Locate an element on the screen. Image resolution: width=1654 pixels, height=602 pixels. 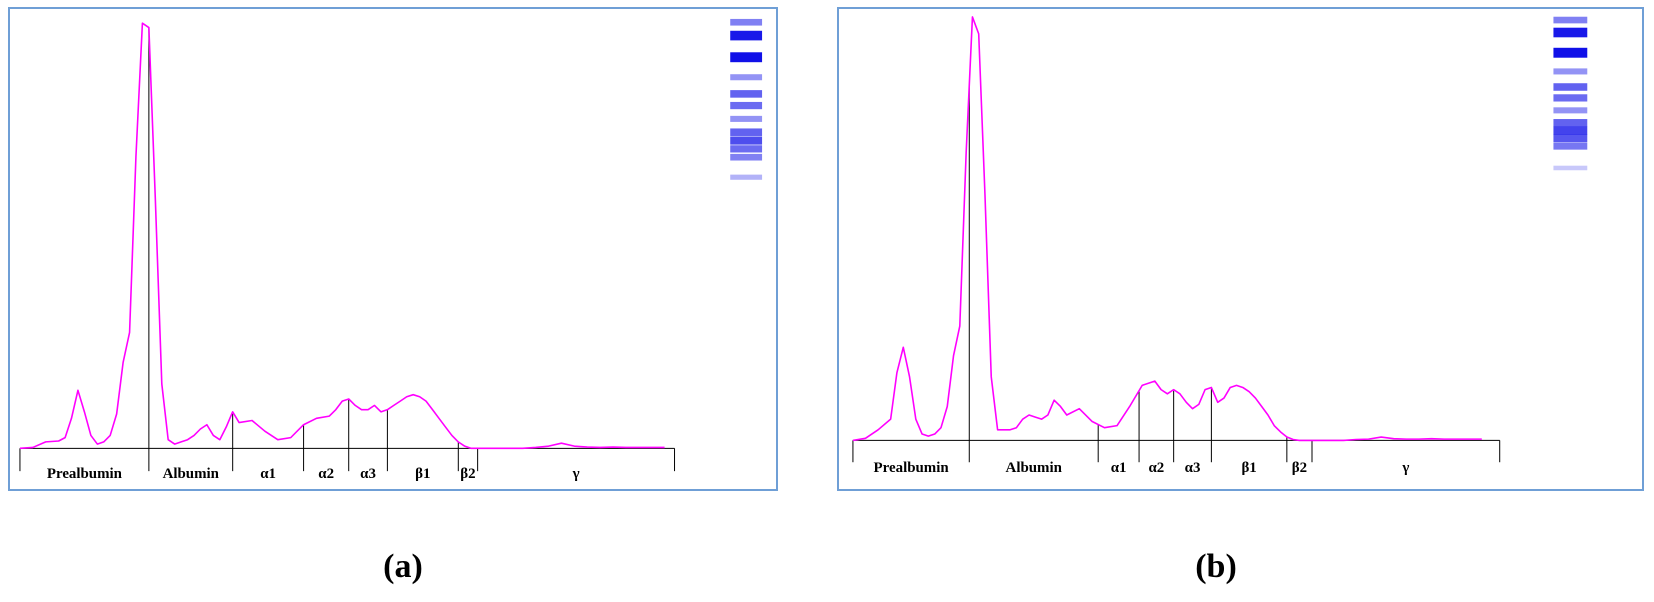
caption-a: (a) is located at coordinates (403, 566).